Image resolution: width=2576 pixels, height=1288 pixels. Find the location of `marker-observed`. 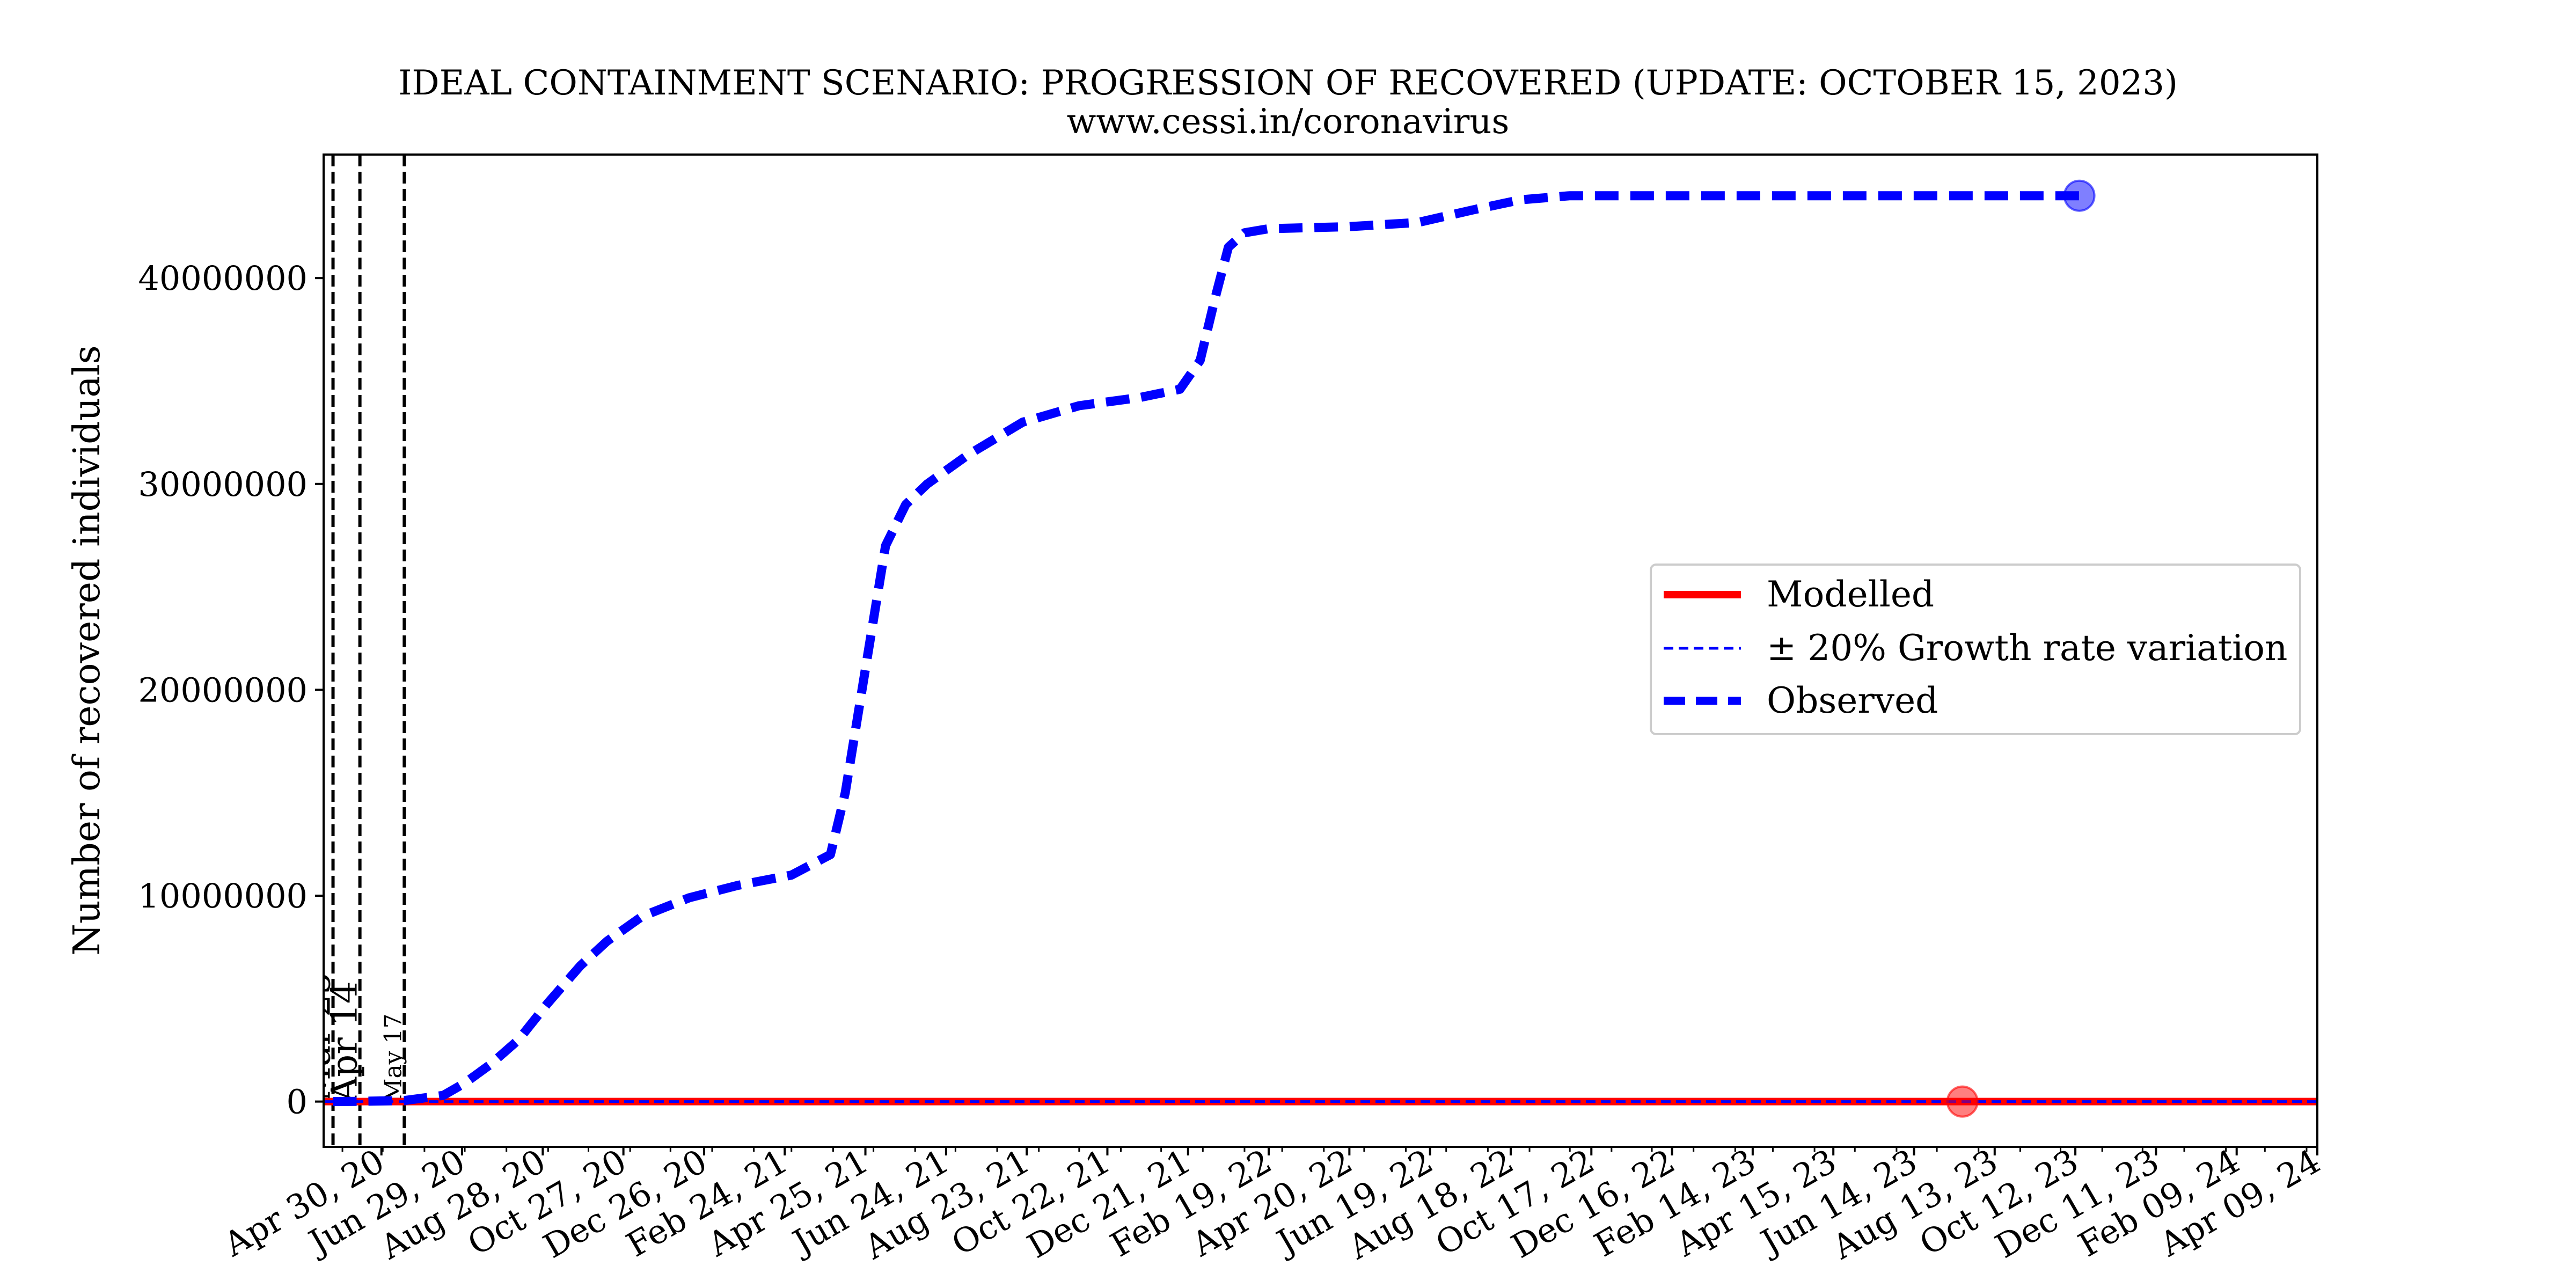

marker-observed is located at coordinates (2079, 195).